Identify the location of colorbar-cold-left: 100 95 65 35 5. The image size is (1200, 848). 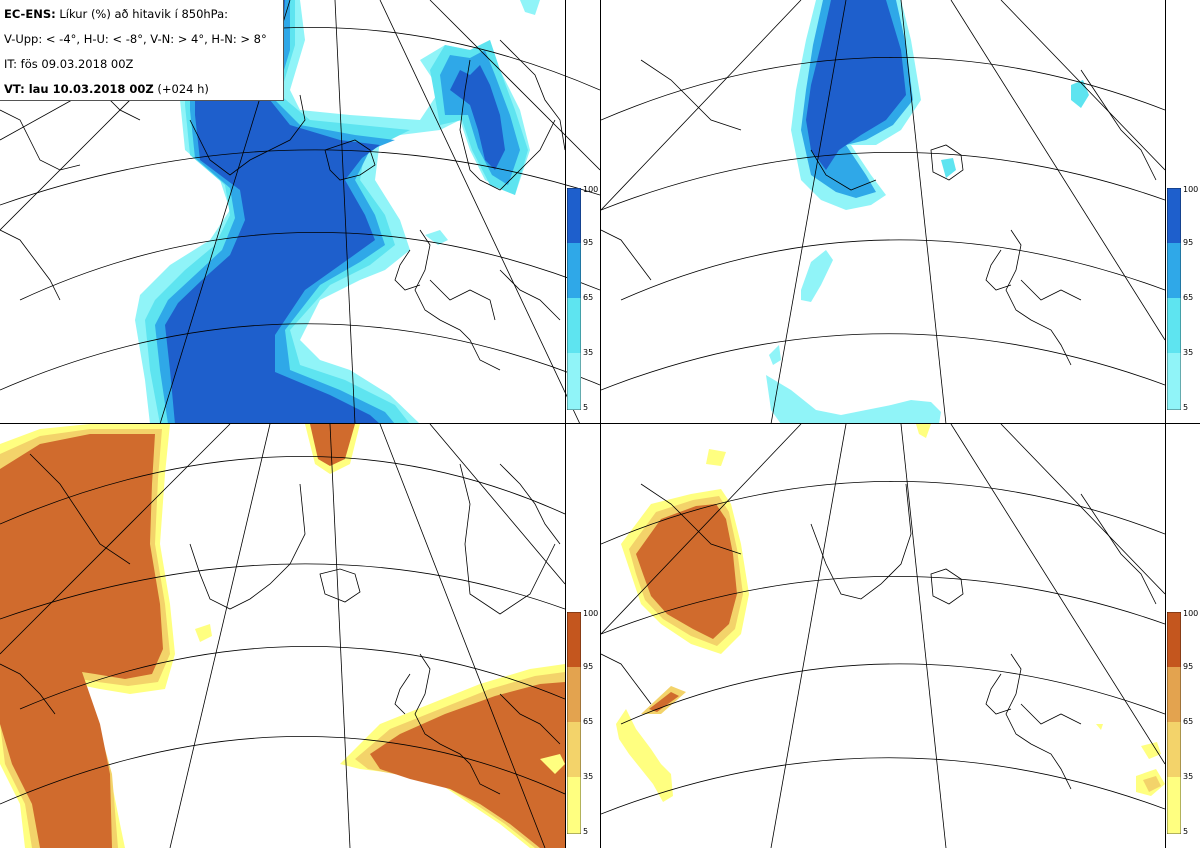
(584, 298).